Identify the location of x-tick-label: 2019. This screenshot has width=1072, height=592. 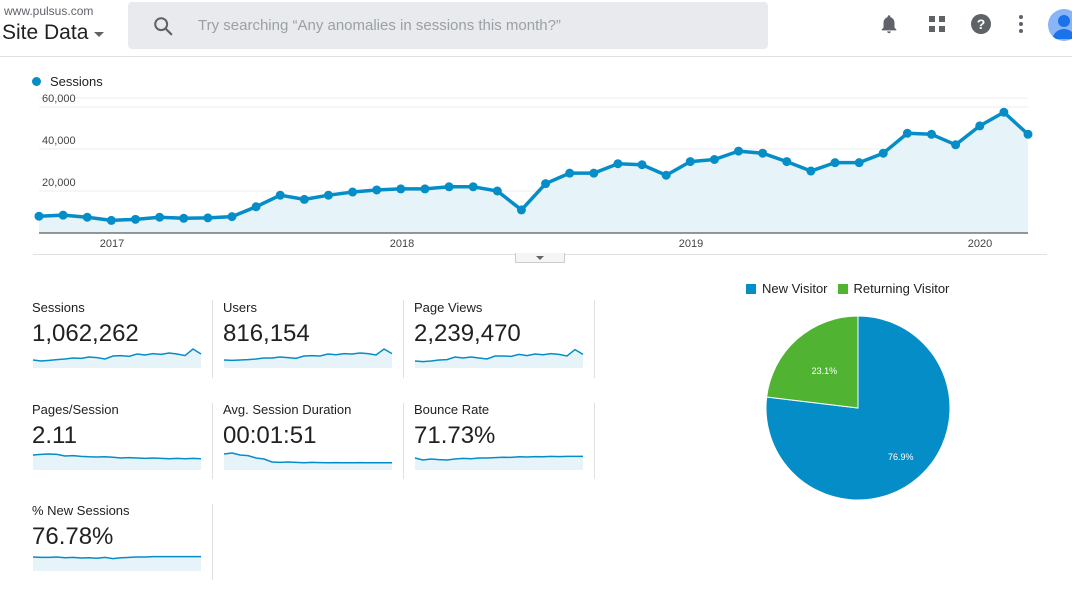
(691, 244).